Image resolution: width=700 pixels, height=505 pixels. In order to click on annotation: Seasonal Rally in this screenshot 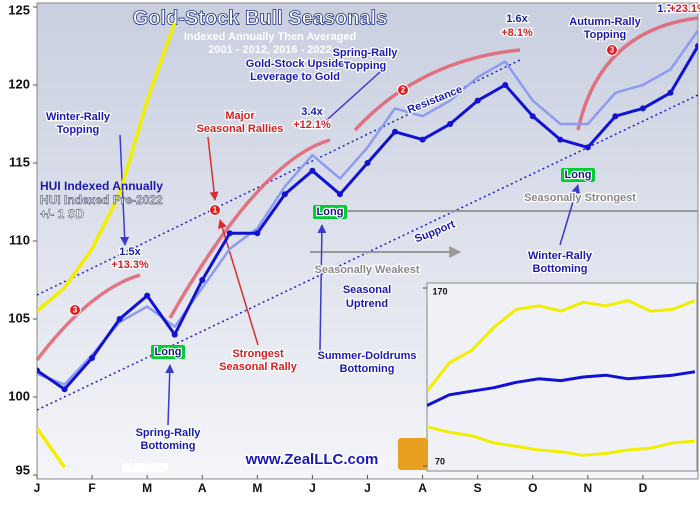, I will do `click(258, 367)`.